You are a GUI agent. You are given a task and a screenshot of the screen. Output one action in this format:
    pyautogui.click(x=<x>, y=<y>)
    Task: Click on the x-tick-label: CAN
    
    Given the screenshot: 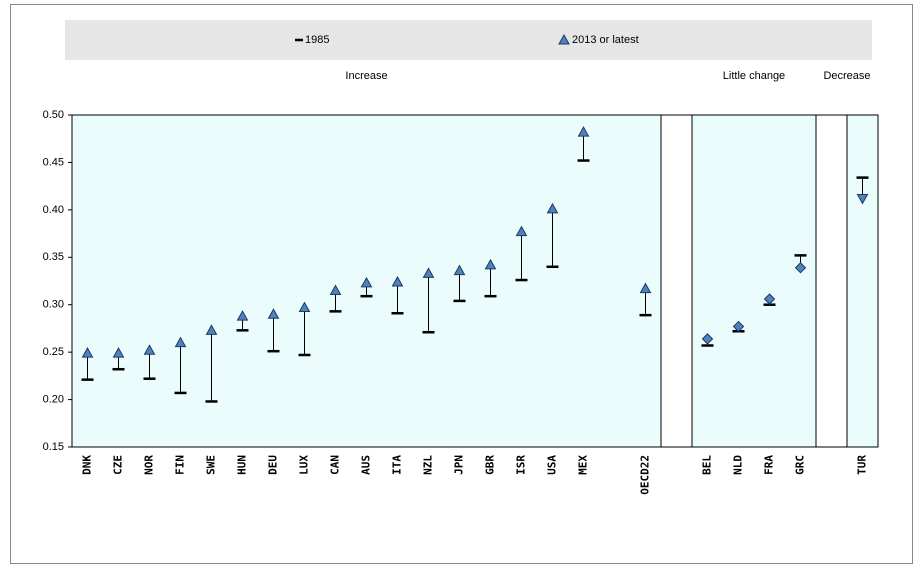 What is the action you would take?
    pyautogui.click(x=335, y=465)
    